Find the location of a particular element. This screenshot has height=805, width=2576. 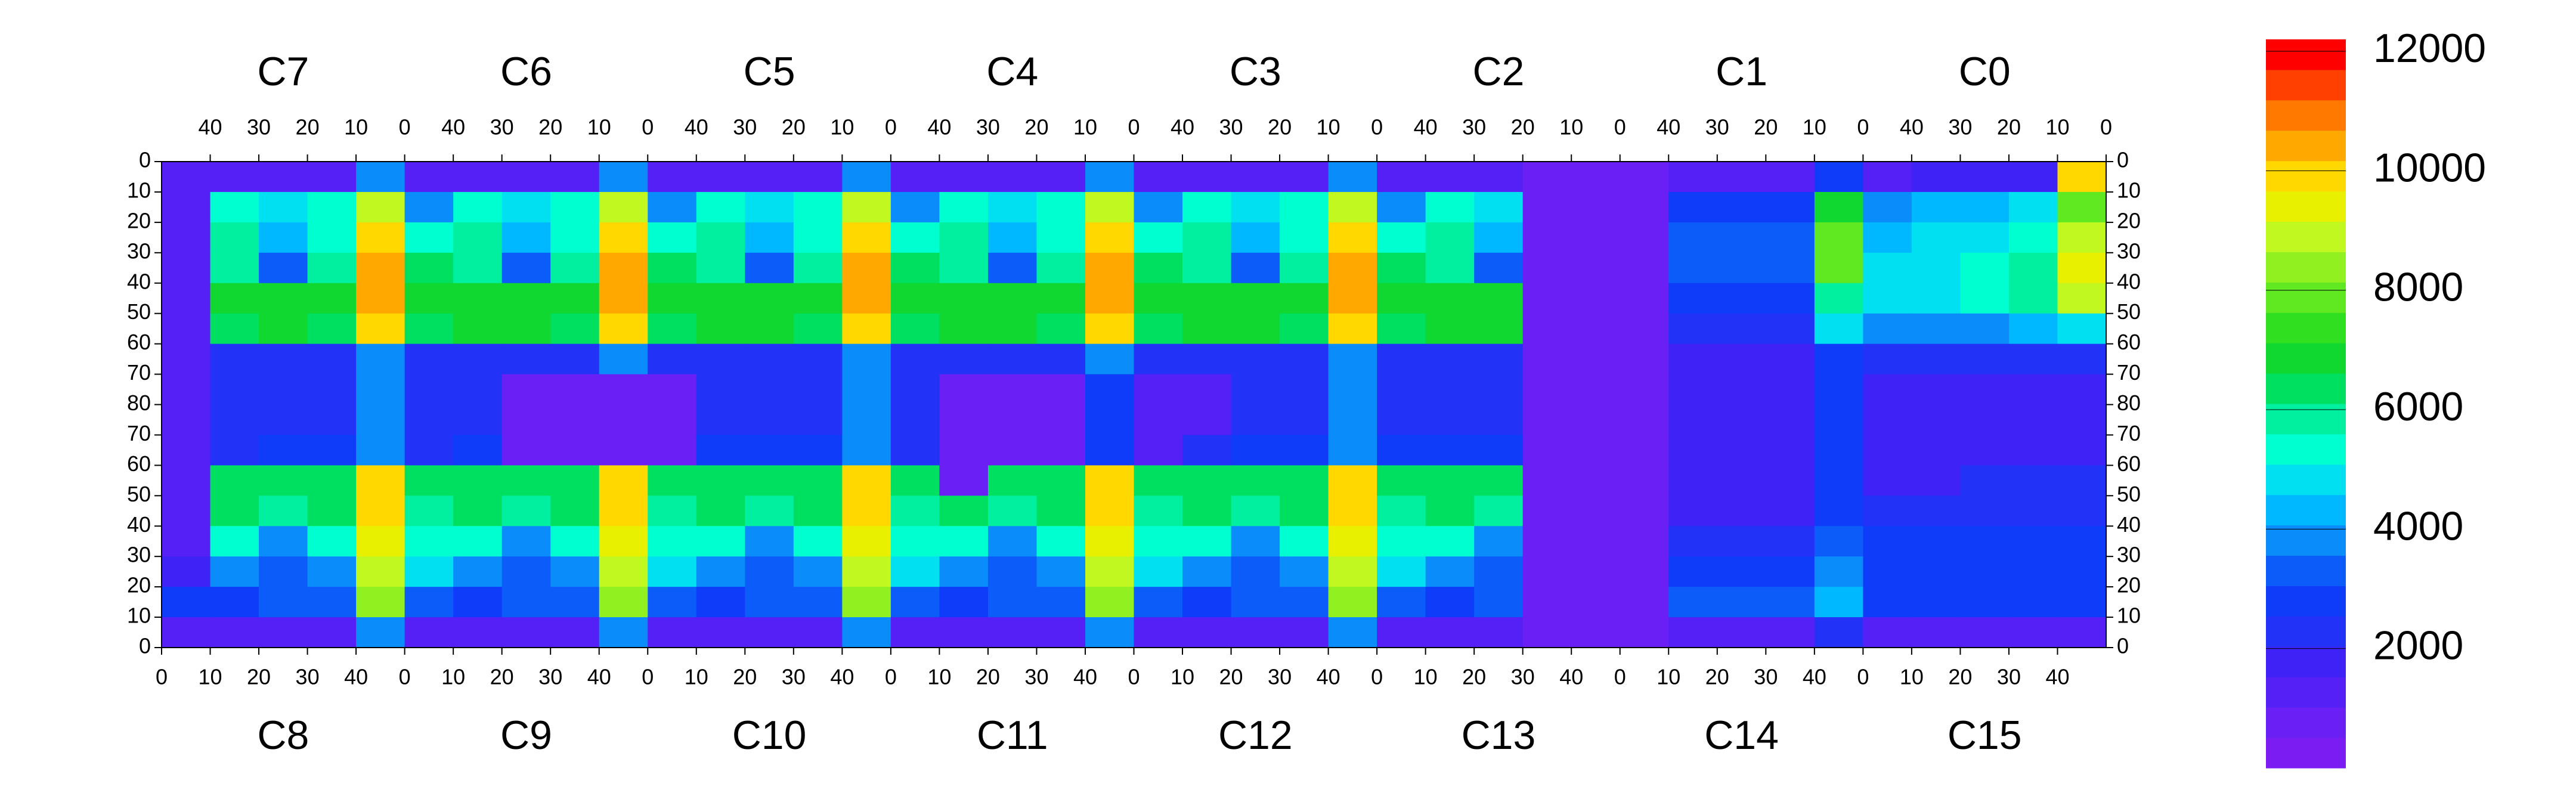

chamber-label: C7 is located at coordinates (283, 71).